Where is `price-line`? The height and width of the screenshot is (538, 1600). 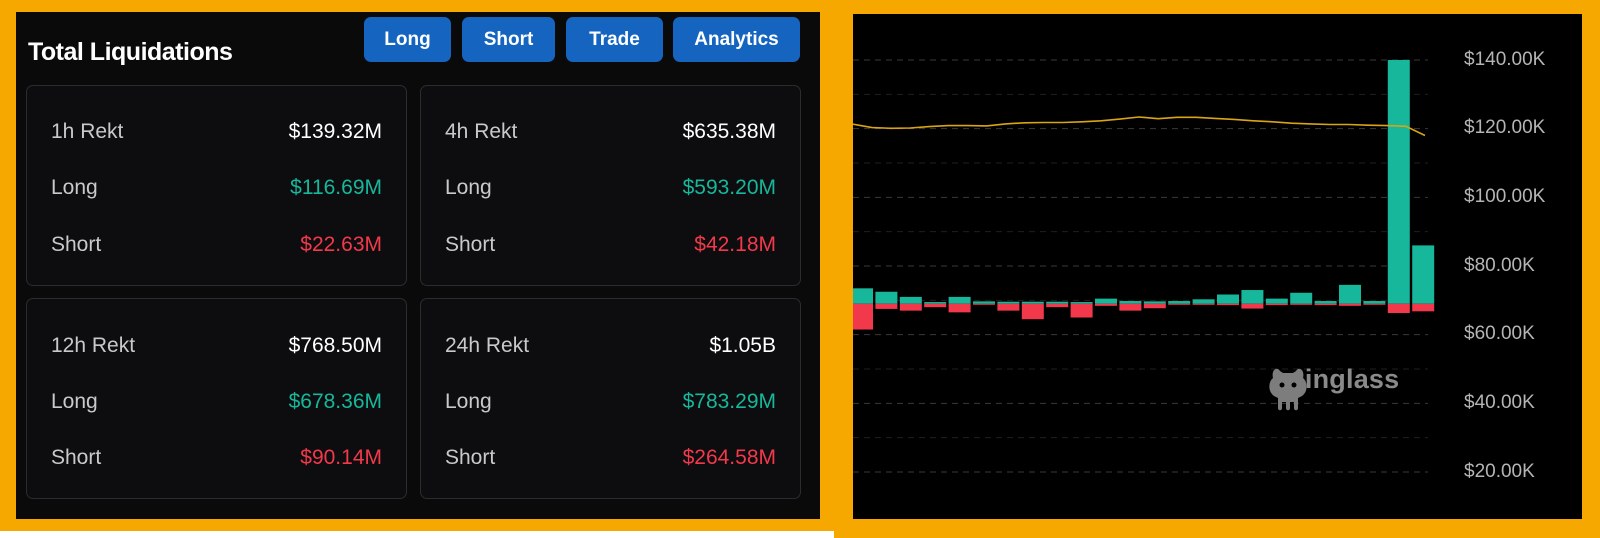
price-line is located at coordinates (1139, 126).